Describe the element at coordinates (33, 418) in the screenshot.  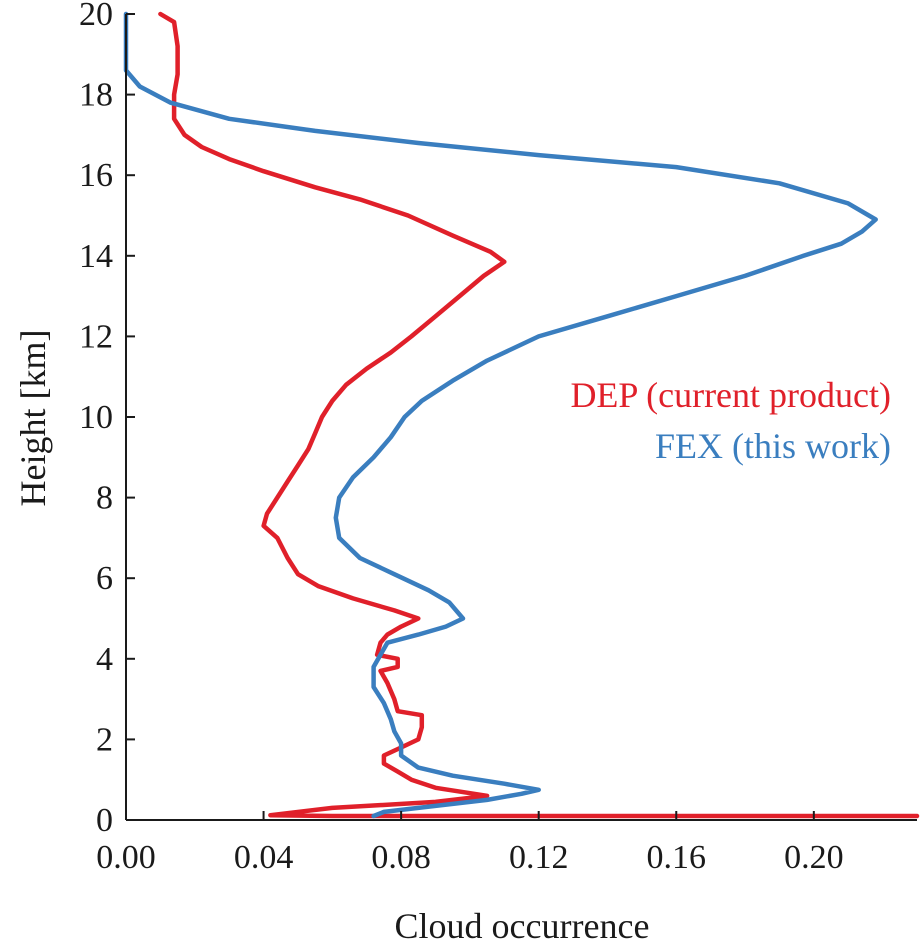
I see `y-axis-label: Height [km]` at that location.